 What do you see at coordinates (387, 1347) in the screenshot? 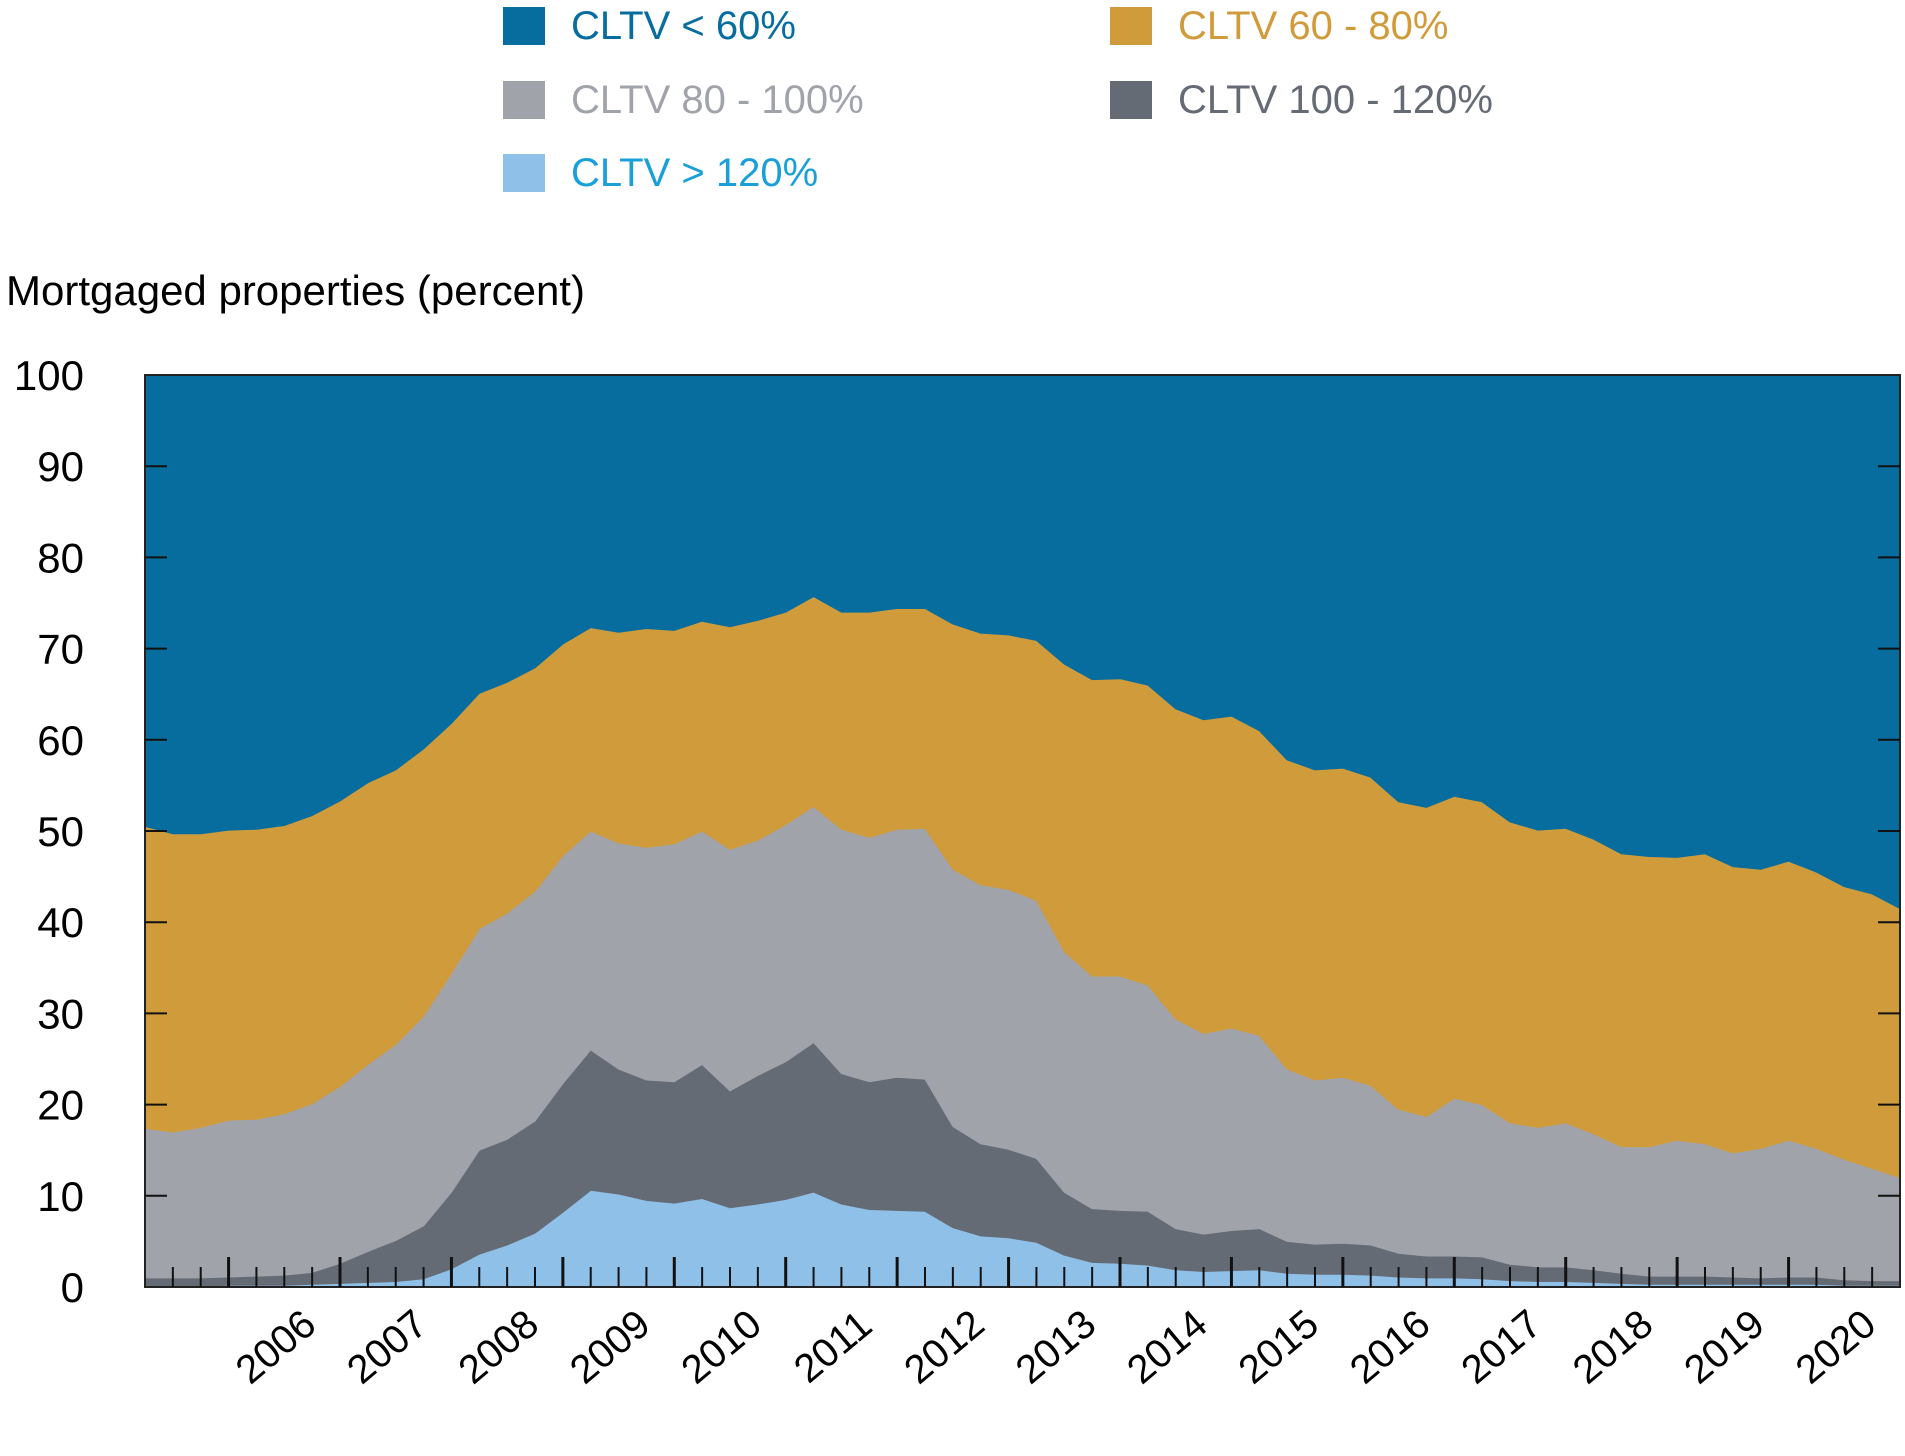
I see `x-tick-label: 2007` at bounding box center [387, 1347].